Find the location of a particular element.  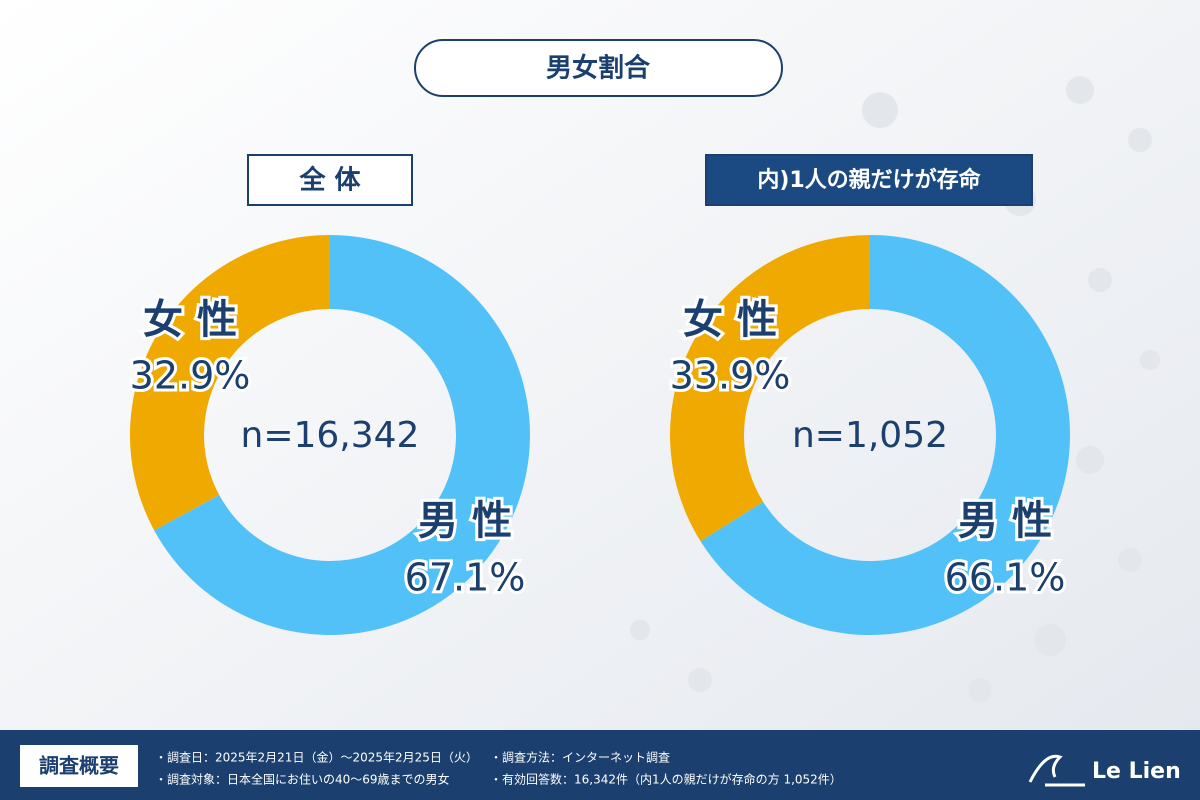

value-label: 67.1% is located at coordinates (465, 578).